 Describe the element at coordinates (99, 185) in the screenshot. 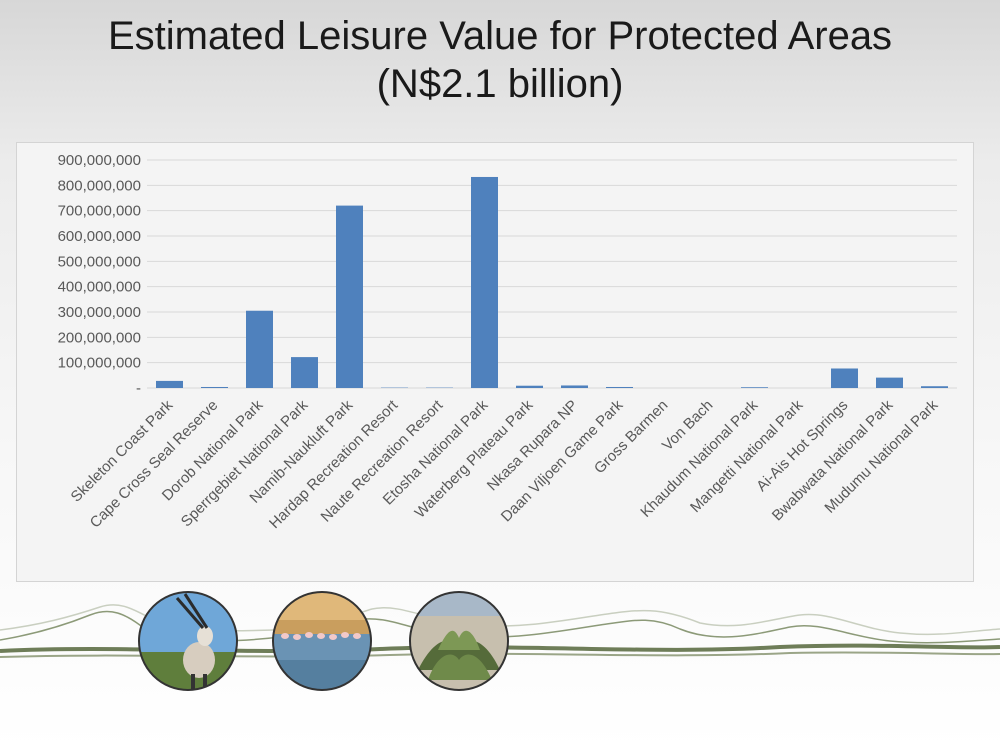

I see `y-tick-label: 800,000,000` at that location.